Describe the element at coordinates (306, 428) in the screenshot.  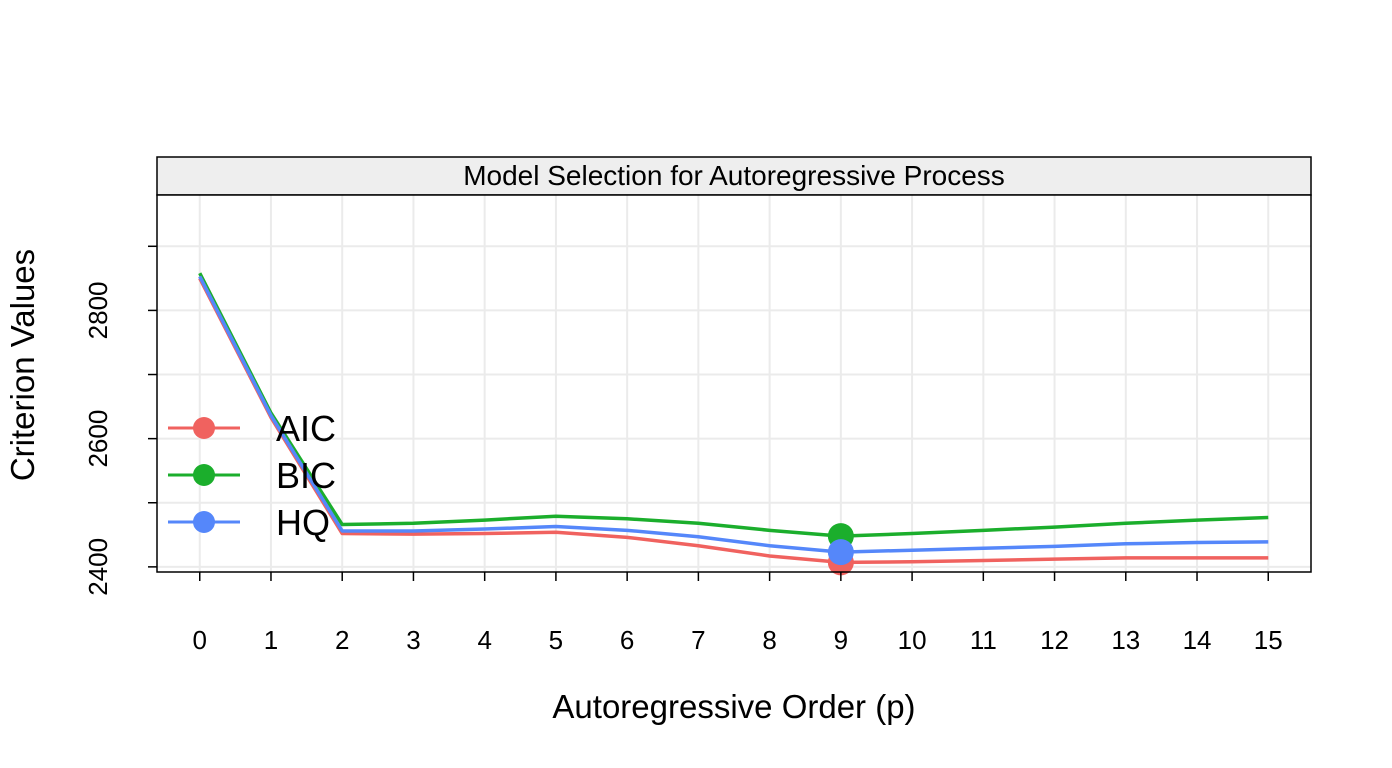
I see `legend-label-aic: AIC` at that location.